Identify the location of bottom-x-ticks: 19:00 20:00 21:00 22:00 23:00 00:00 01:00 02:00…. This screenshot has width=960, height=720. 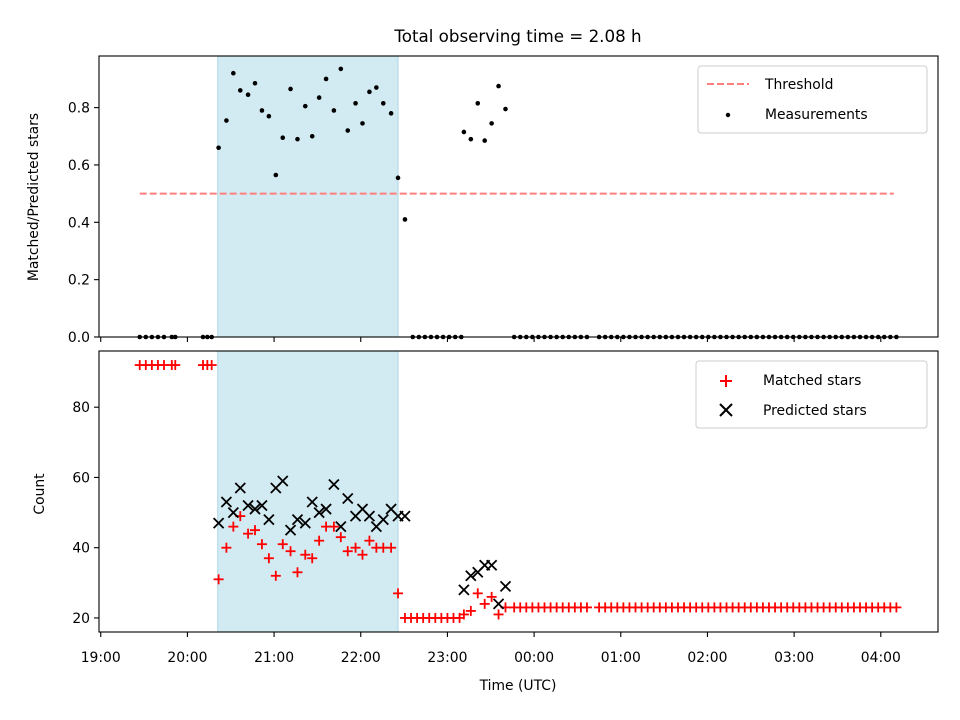
(491, 649).